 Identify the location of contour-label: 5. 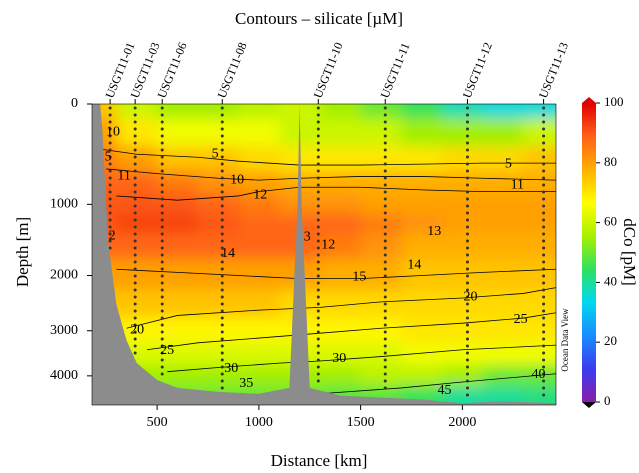
(508, 163).